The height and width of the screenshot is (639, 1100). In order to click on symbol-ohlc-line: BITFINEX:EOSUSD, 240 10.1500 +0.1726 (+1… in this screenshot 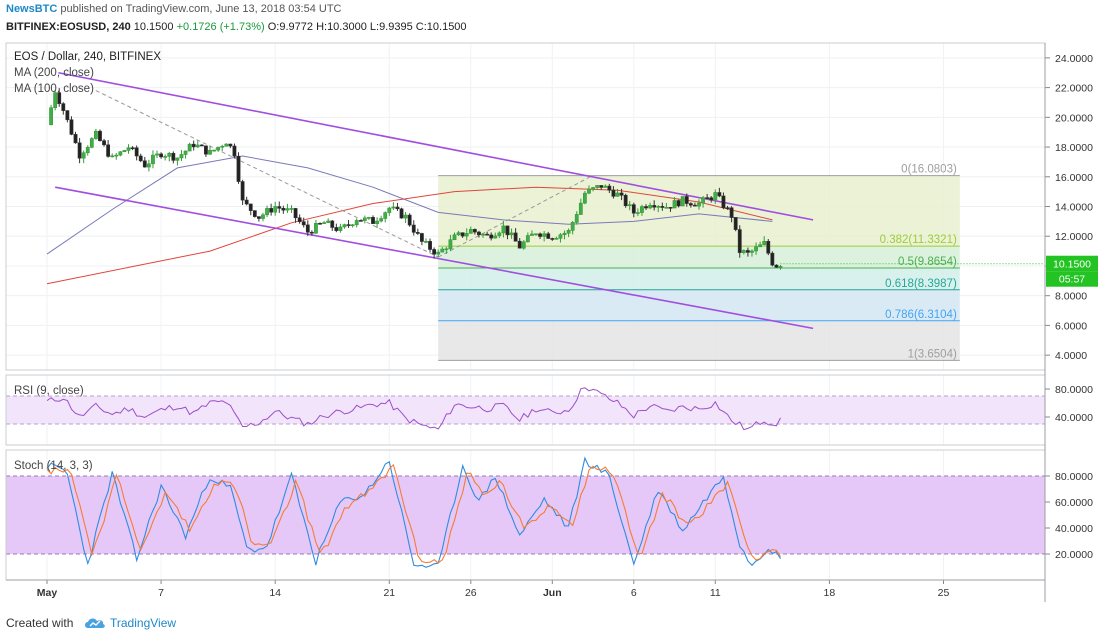, I will do `click(236, 27)`.